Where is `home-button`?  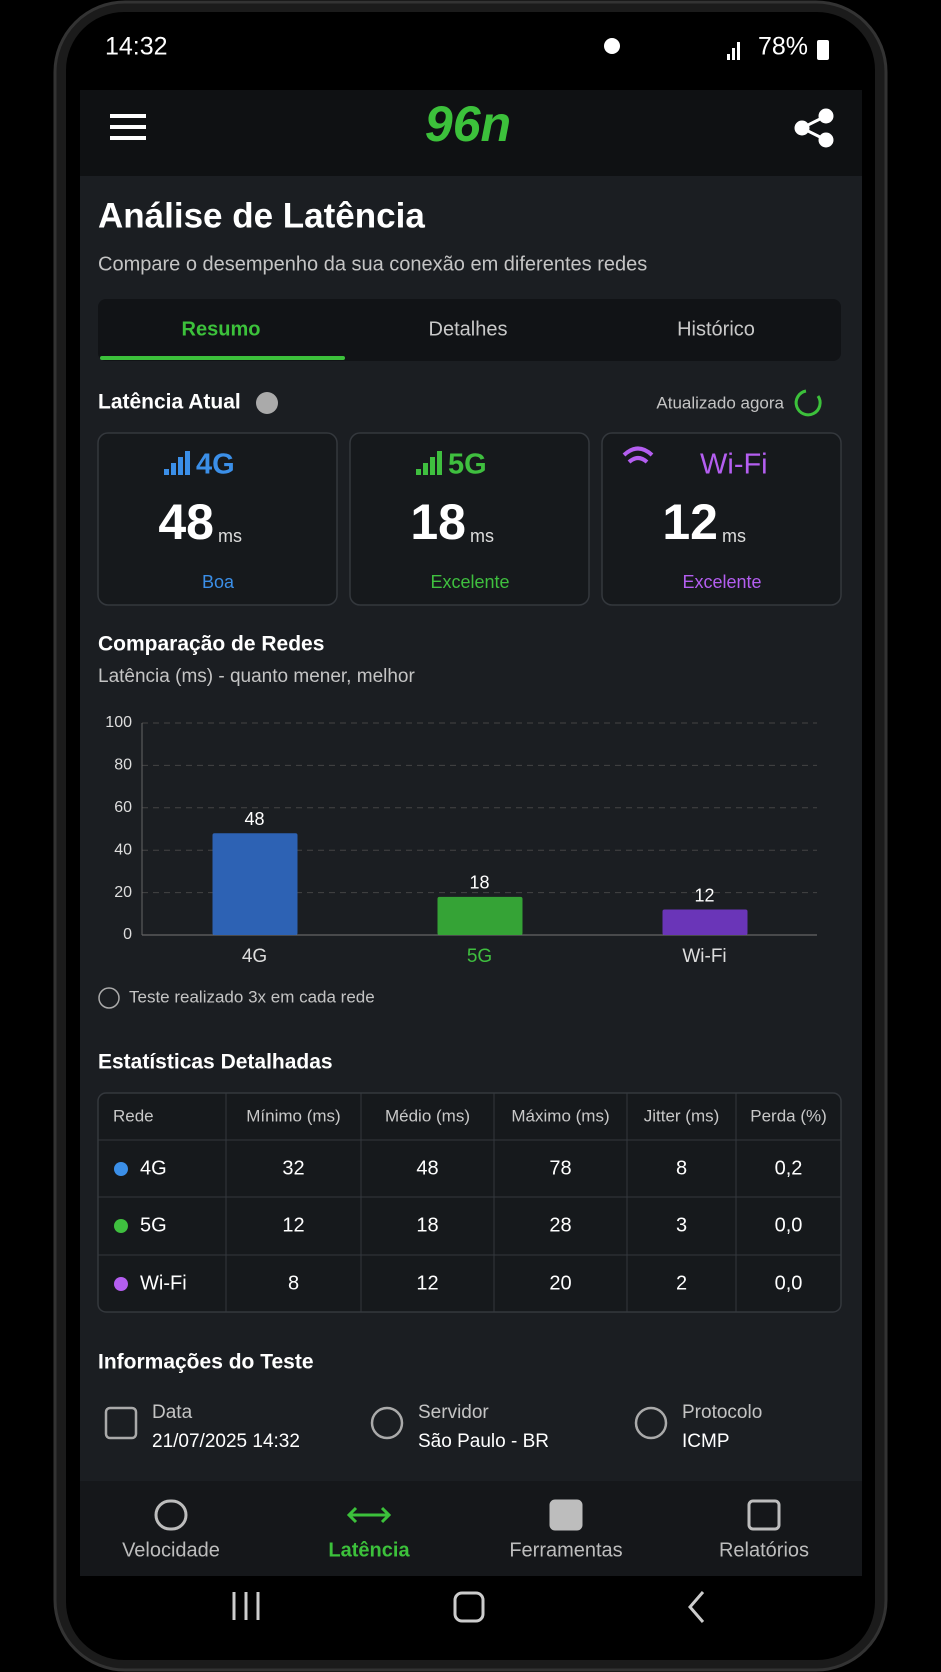 home-button is located at coordinates (469, 1607).